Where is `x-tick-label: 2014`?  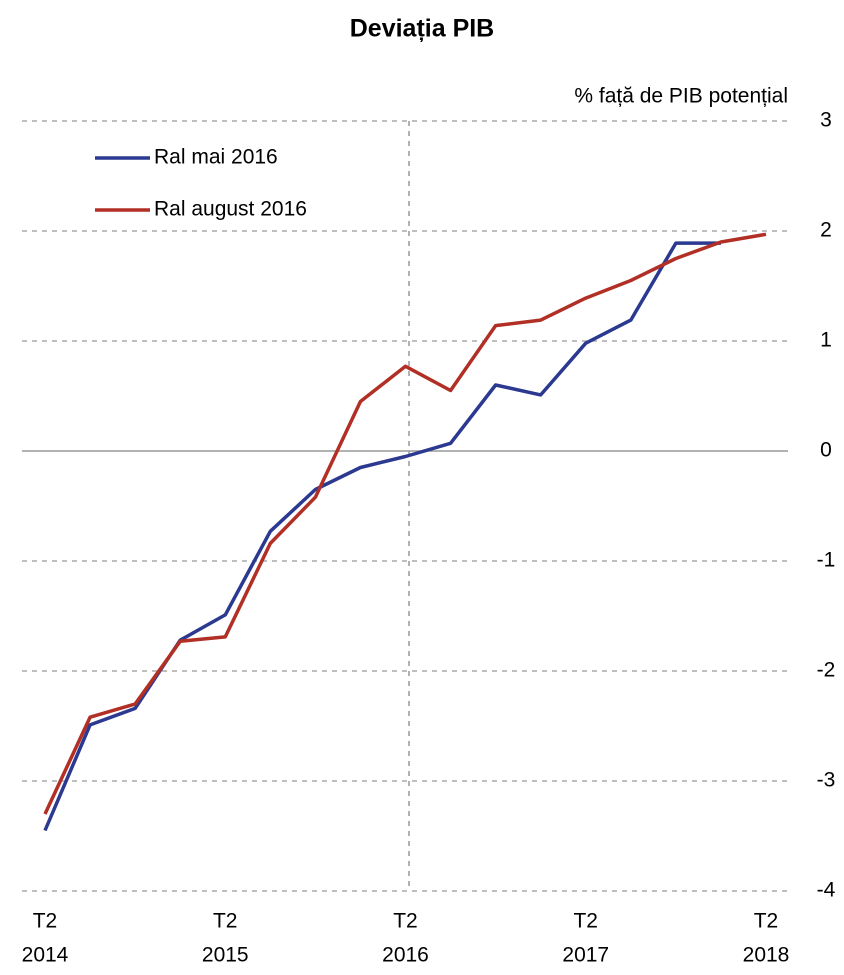
x-tick-label: 2014 is located at coordinates (45, 955).